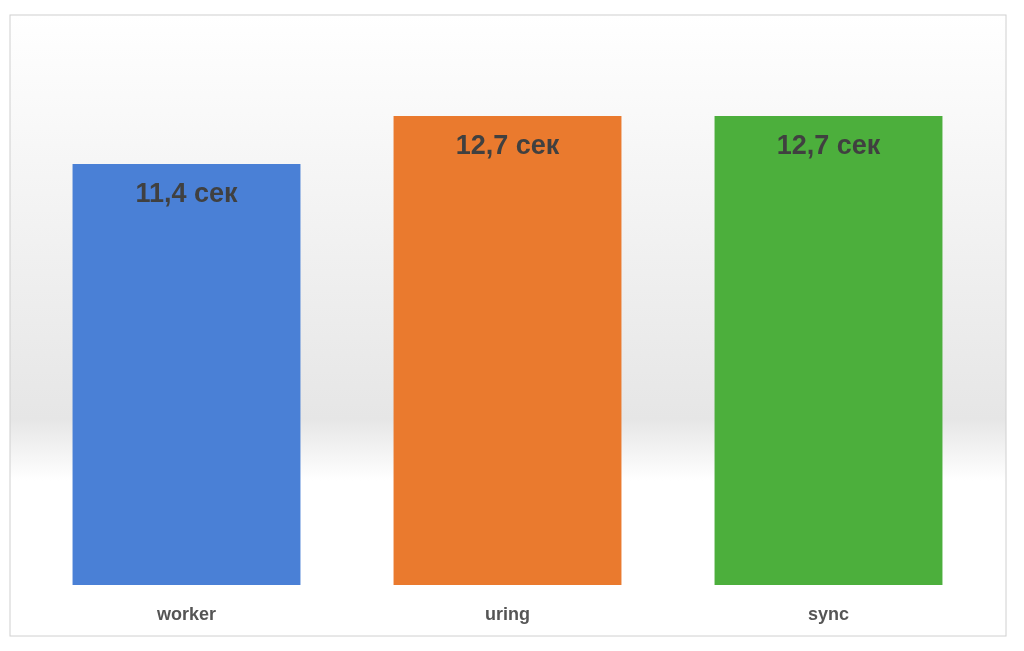 The width and height of the screenshot is (1024, 651). I want to click on x-tick-label: worker, so click(186, 614).